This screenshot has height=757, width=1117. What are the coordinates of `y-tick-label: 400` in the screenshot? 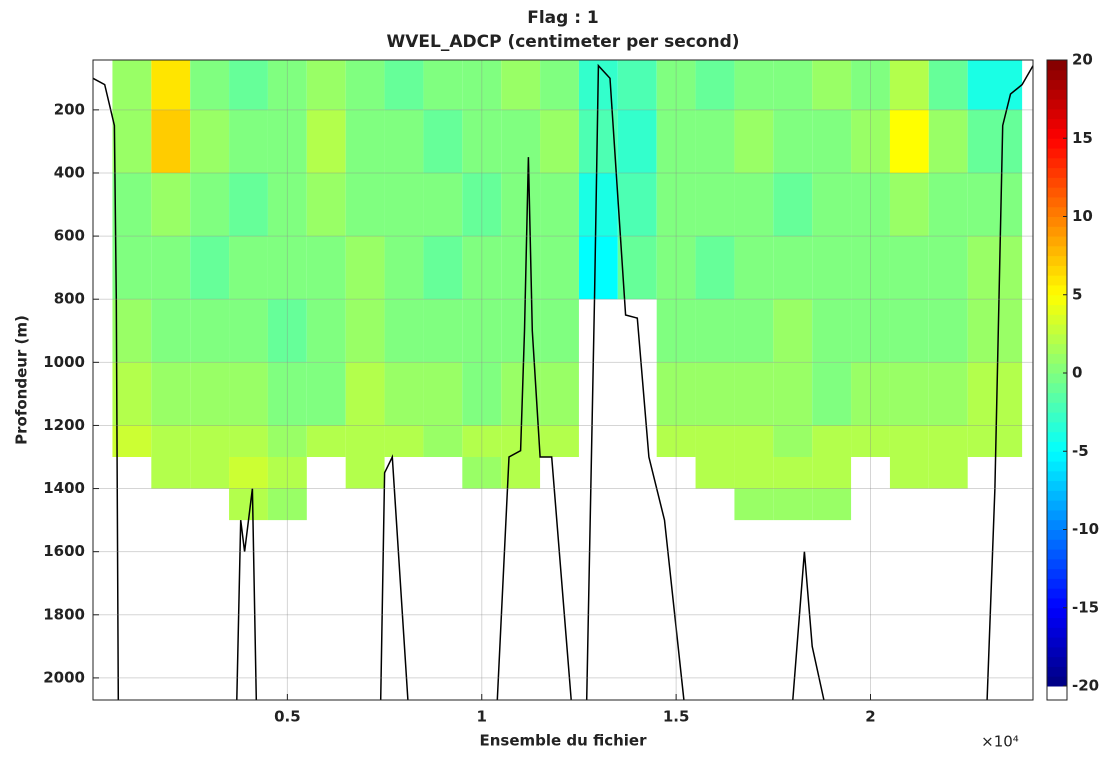 It's located at (69, 172).